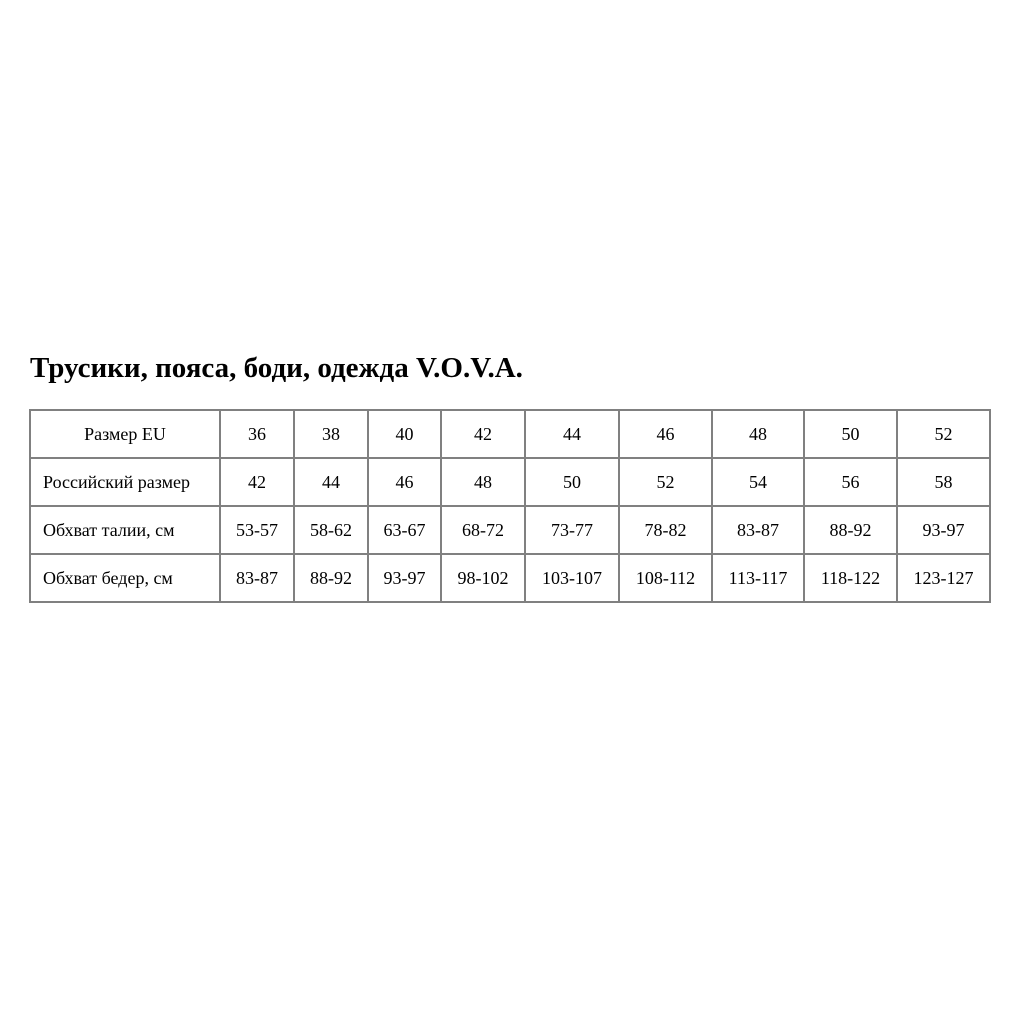  What do you see at coordinates (943, 578) in the screenshot?
I see `table-cell: 123-127` at bounding box center [943, 578].